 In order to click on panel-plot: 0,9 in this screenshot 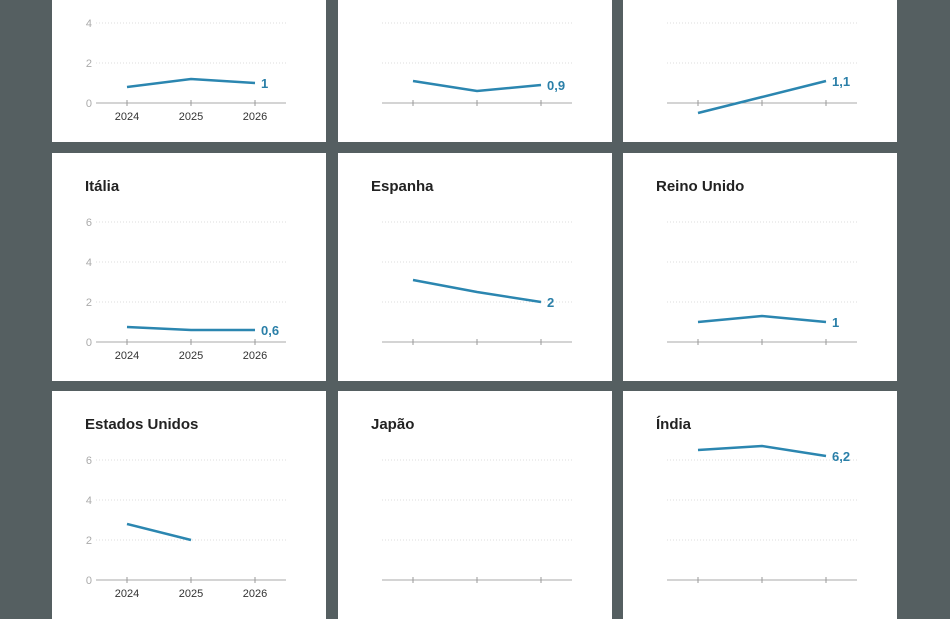, I will do `click(475, 71)`.